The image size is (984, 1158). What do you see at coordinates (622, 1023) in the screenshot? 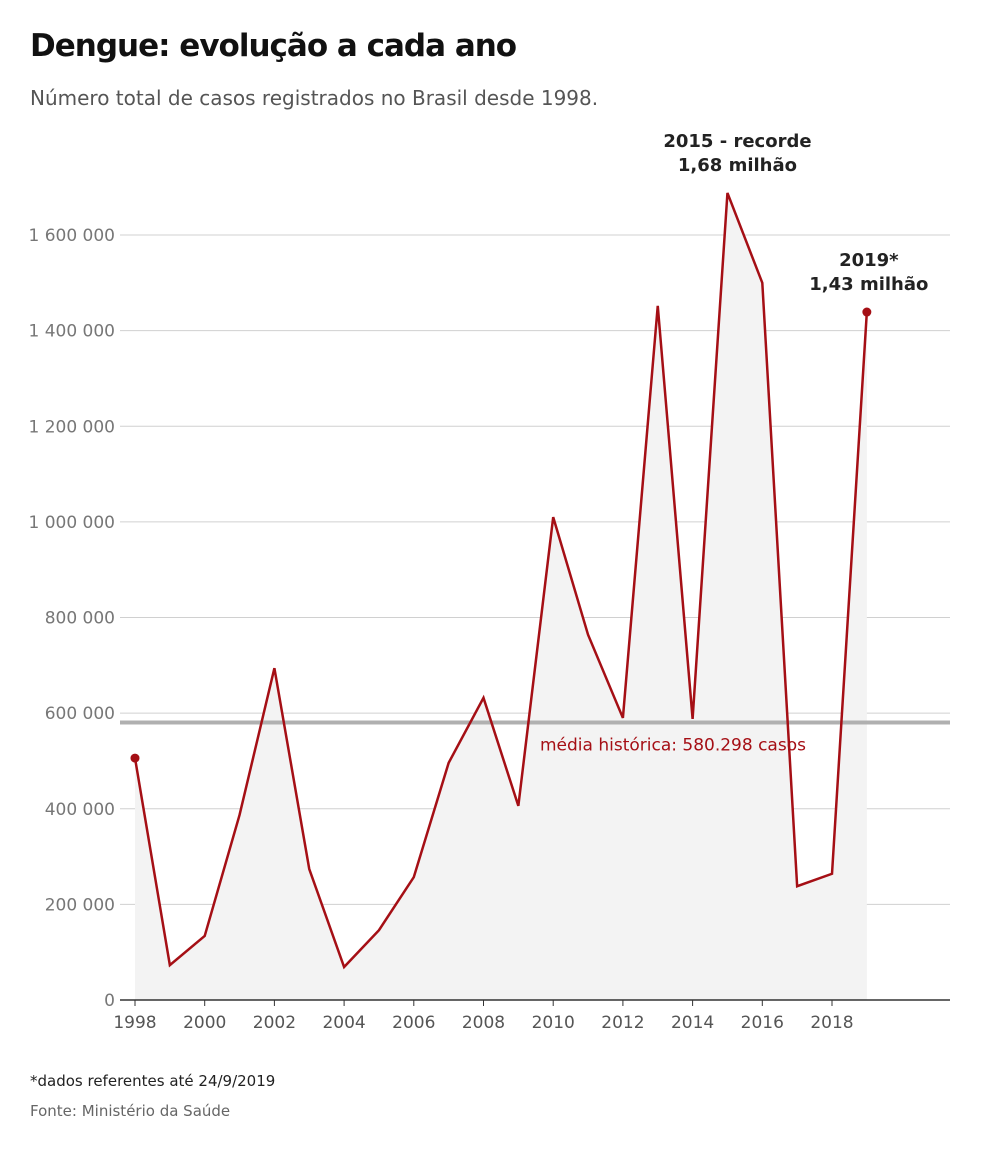
I see `x-tick-label: 2012` at bounding box center [622, 1023].